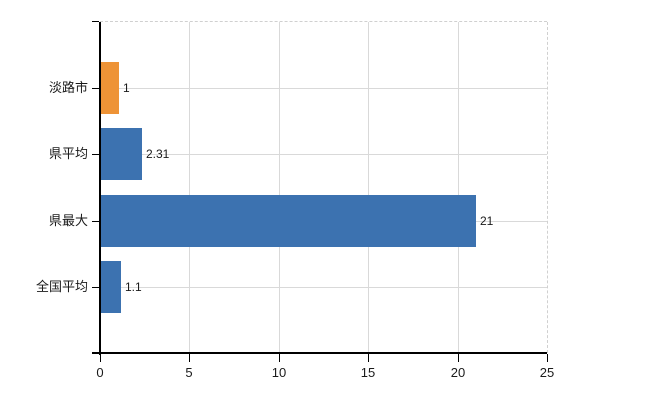  I want to click on x-tick-label: 10, so click(279, 372).